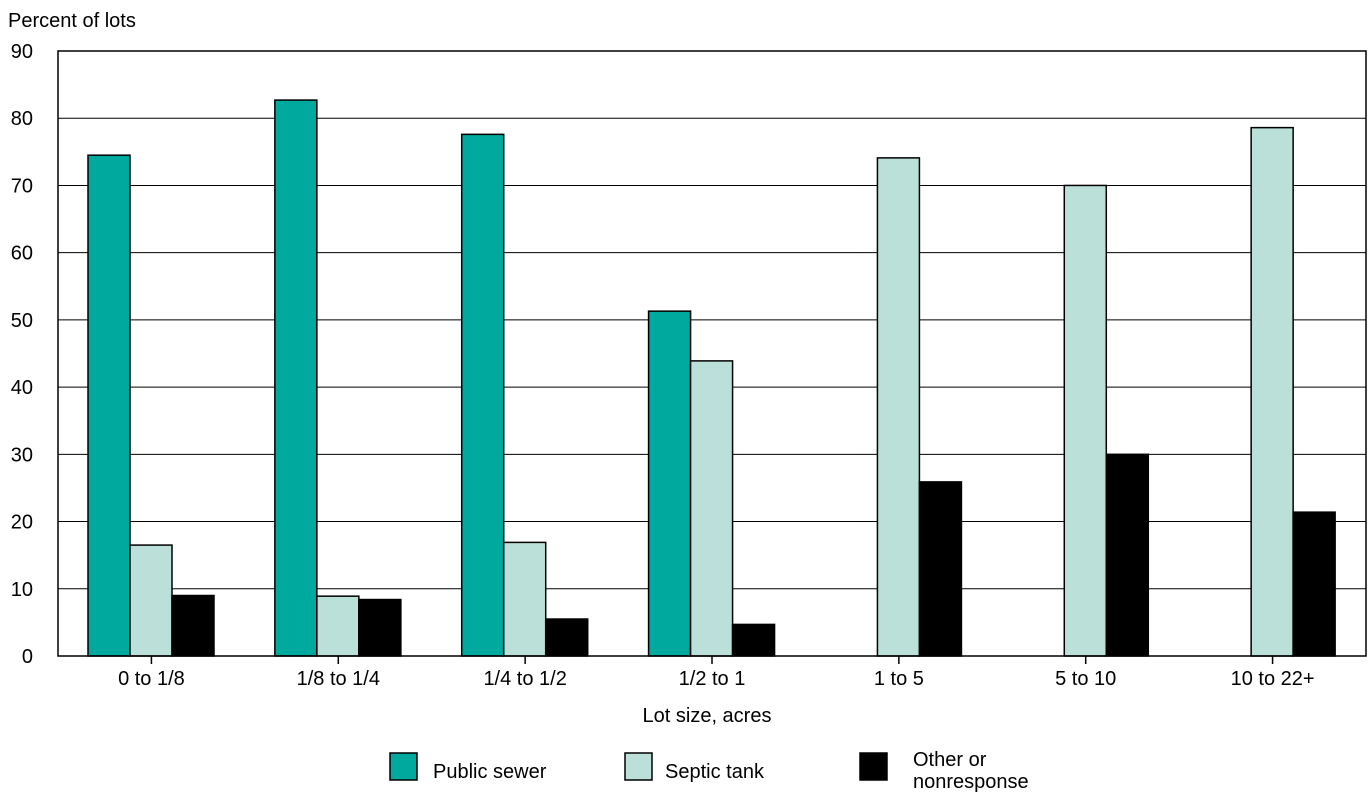  What do you see at coordinates (22, 523) in the screenshot?
I see `y-tick-label: 20` at bounding box center [22, 523].